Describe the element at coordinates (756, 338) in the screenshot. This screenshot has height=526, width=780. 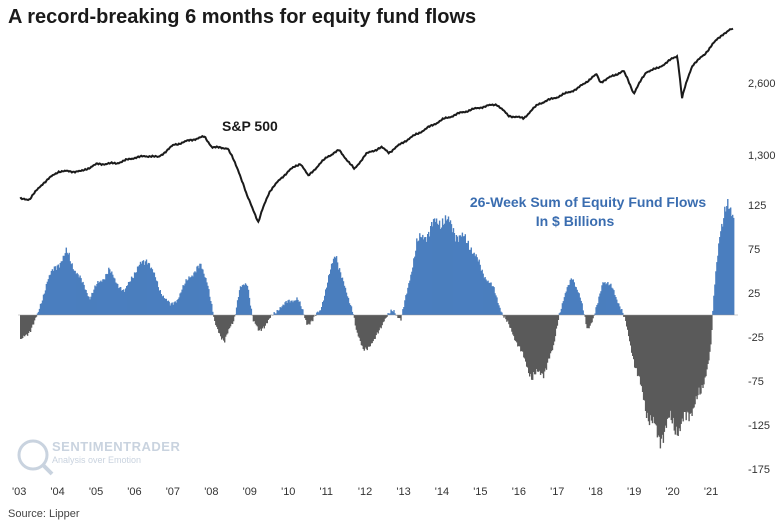
I see `flows-tick-label: -25` at that location.